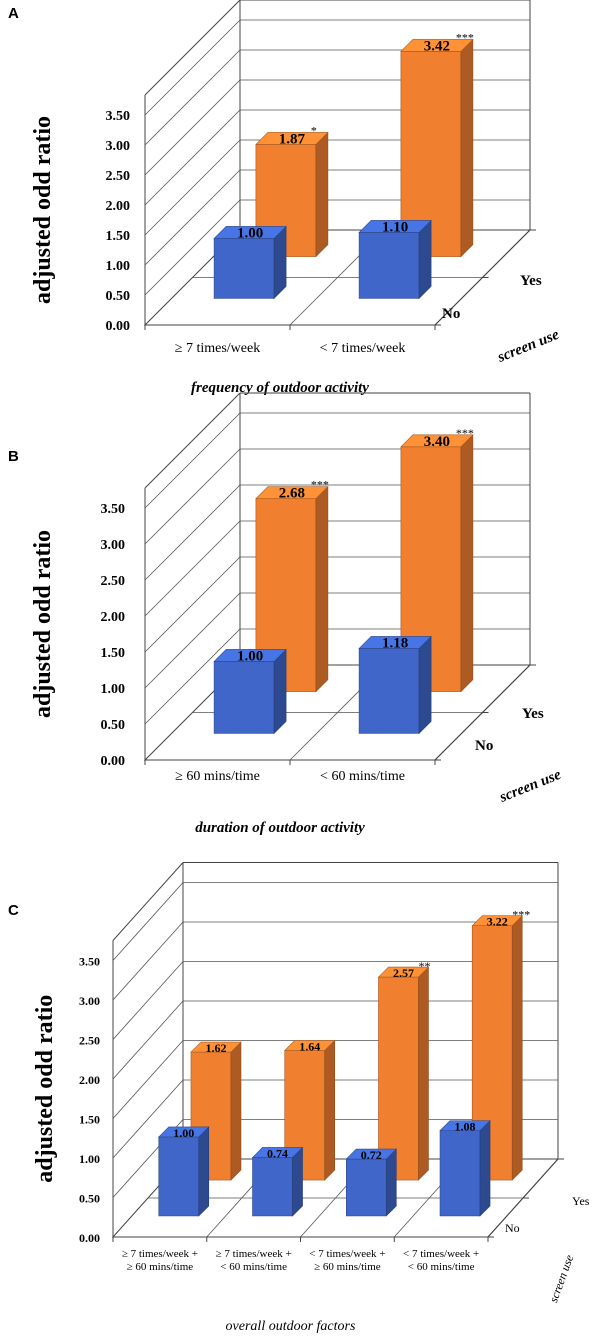  What do you see at coordinates (254, 1260) in the screenshot?
I see `x-tick-label: ≥ 7 times/week + < 60 mins/time` at bounding box center [254, 1260].